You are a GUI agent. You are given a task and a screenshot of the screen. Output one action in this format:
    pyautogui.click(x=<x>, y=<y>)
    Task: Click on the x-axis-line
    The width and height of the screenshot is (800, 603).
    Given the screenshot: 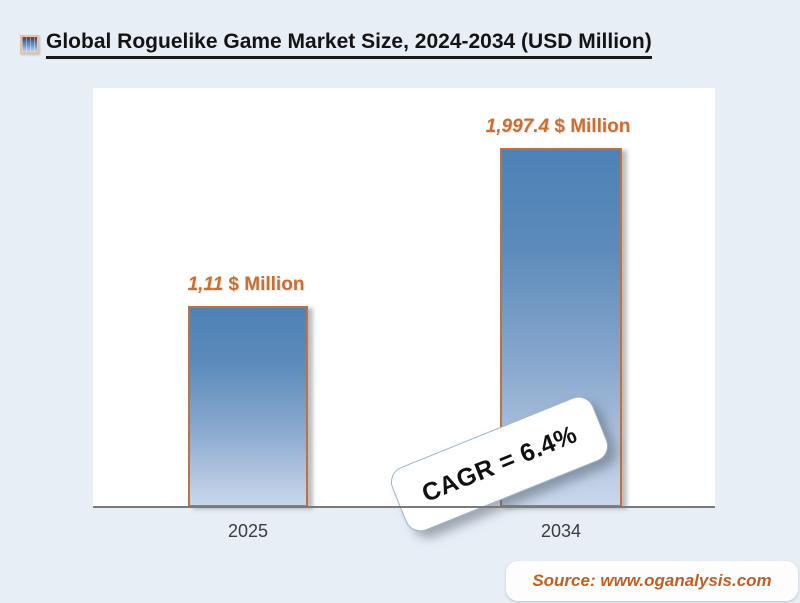 What is the action you would take?
    pyautogui.click(x=404, y=507)
    